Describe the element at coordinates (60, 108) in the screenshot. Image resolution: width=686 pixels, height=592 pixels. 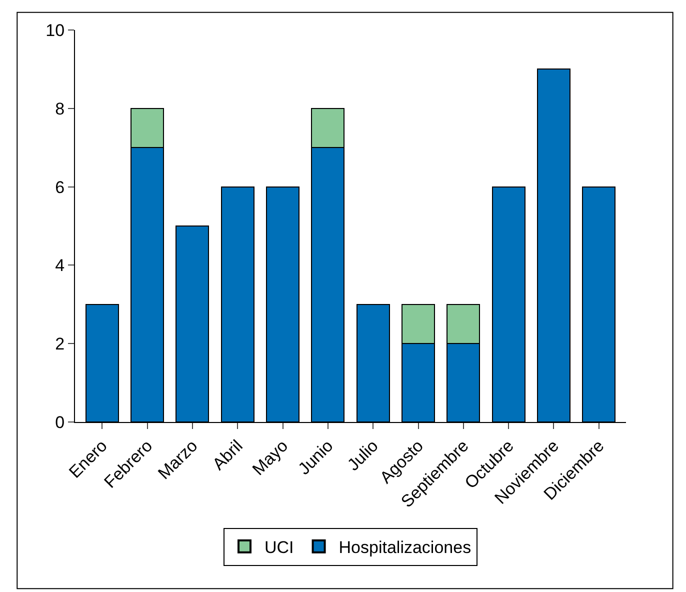
I see `y-tick-label: 8` at that location.